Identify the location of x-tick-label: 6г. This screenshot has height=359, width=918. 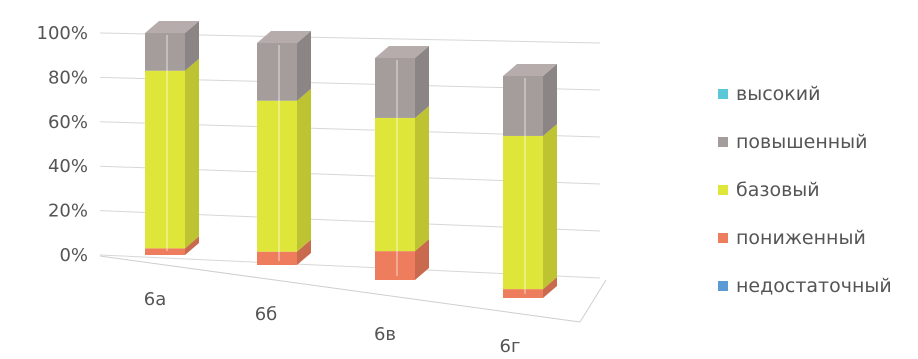
(510, 345).